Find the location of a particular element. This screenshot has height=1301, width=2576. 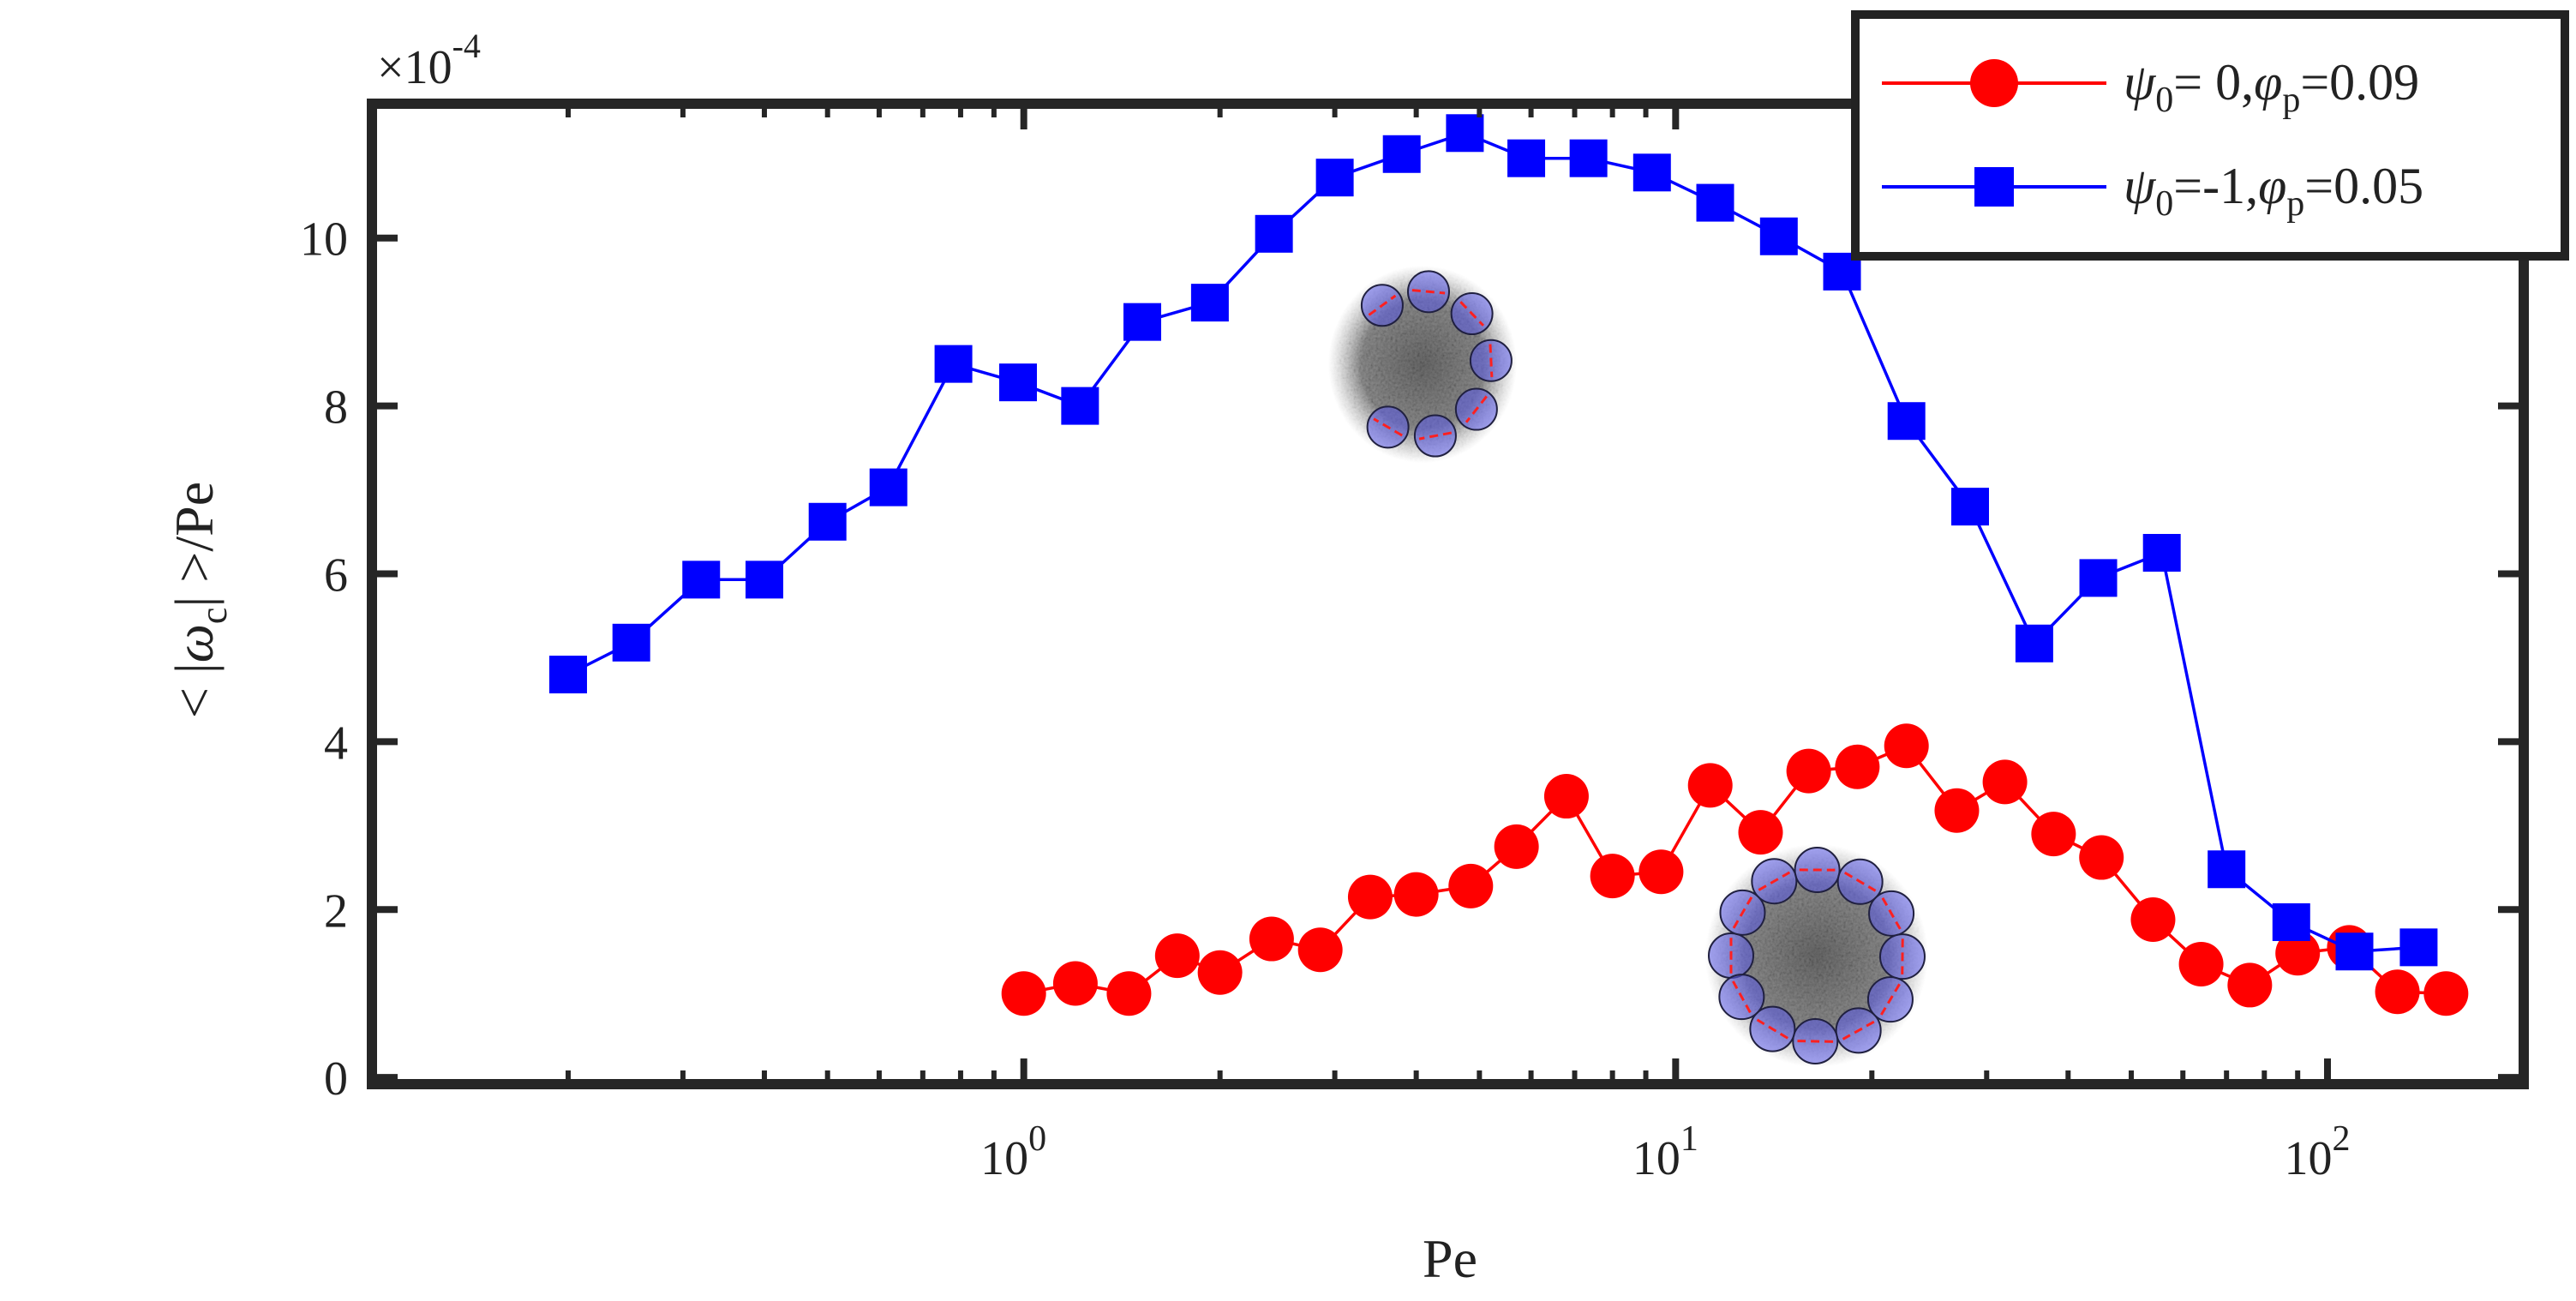

y-tick-label: 6 is located at coordinates (336, 575).